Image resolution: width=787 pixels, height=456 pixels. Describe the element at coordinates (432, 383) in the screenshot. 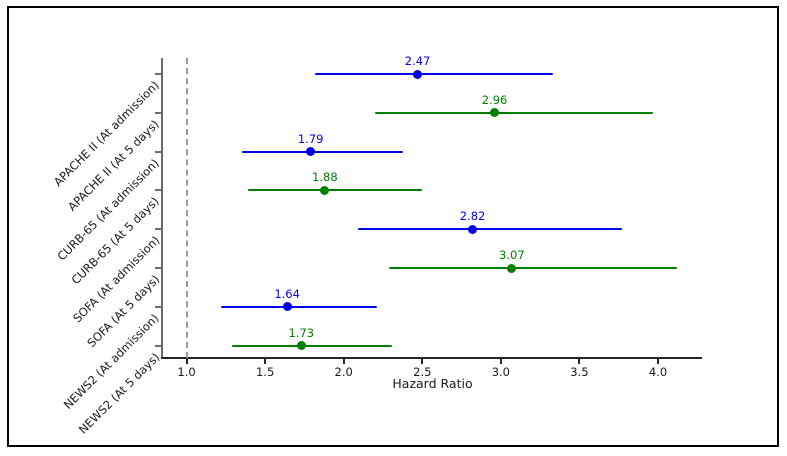

I see `x-axis-title: Hazard Ratio` at that location.